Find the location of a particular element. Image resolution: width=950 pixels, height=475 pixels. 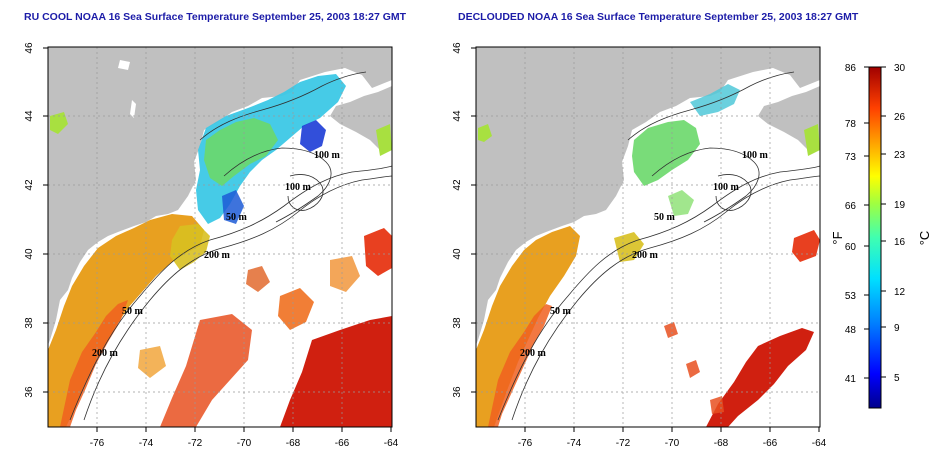

celsius-tick: 23 is located at coordinates (900, 155).